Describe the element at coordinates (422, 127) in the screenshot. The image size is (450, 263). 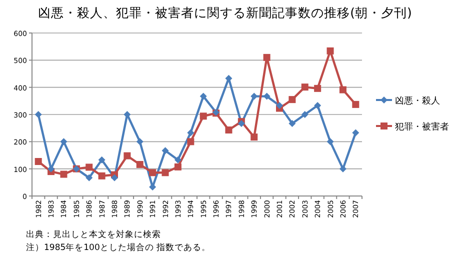
I see `legend-label: 犯罪・被害者` at that location.